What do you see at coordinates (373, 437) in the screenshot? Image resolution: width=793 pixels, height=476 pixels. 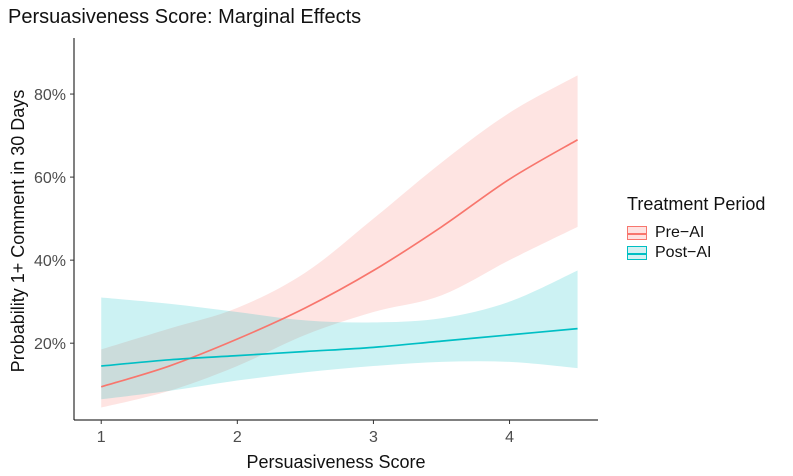 I see `x-tick-label: 3` at bounding box center [373, 437].